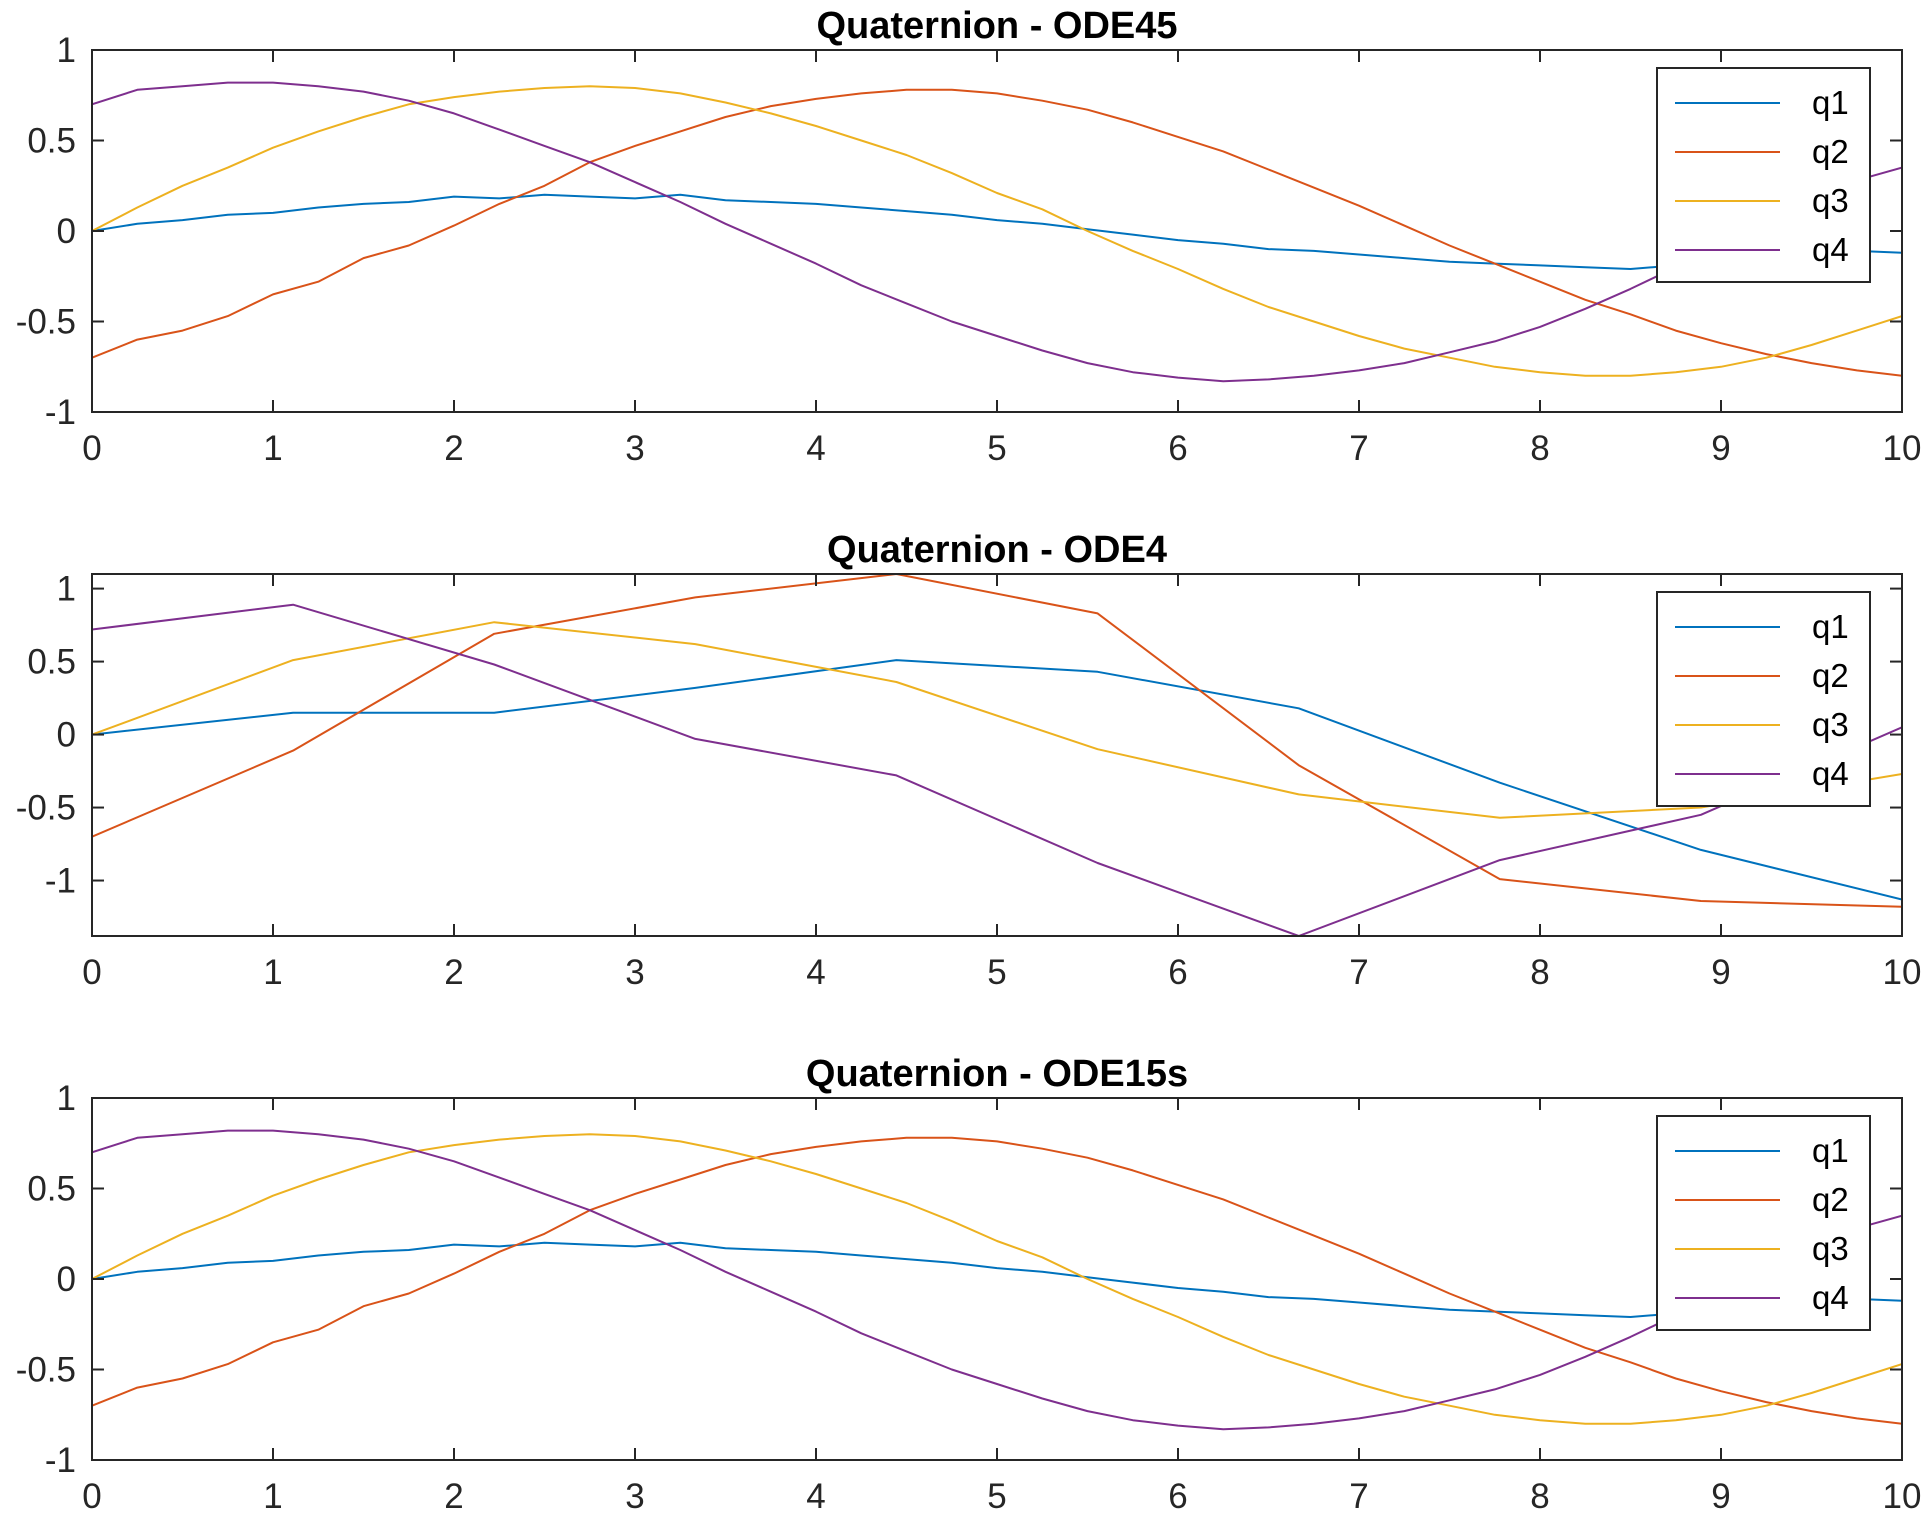 Image resolution: width=1925 pixels, height=1520 pixels. What do you see at coordinates (996, 26) in the screenshot?
I see `chart-title: Quaternion - ODE45` at bounding box center [996, 26].